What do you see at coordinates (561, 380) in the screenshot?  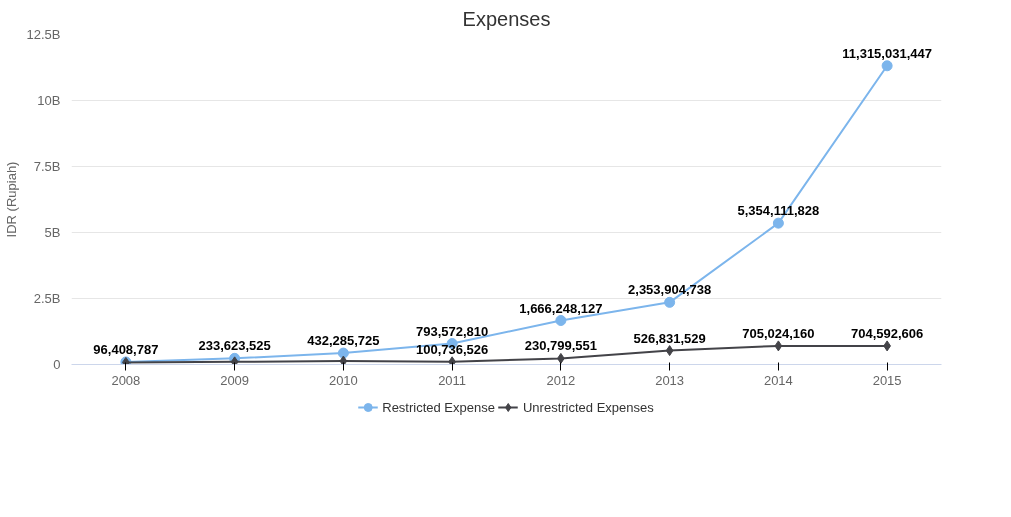 I see `x-tick-label: 2012` at bounding box center [561, 380].